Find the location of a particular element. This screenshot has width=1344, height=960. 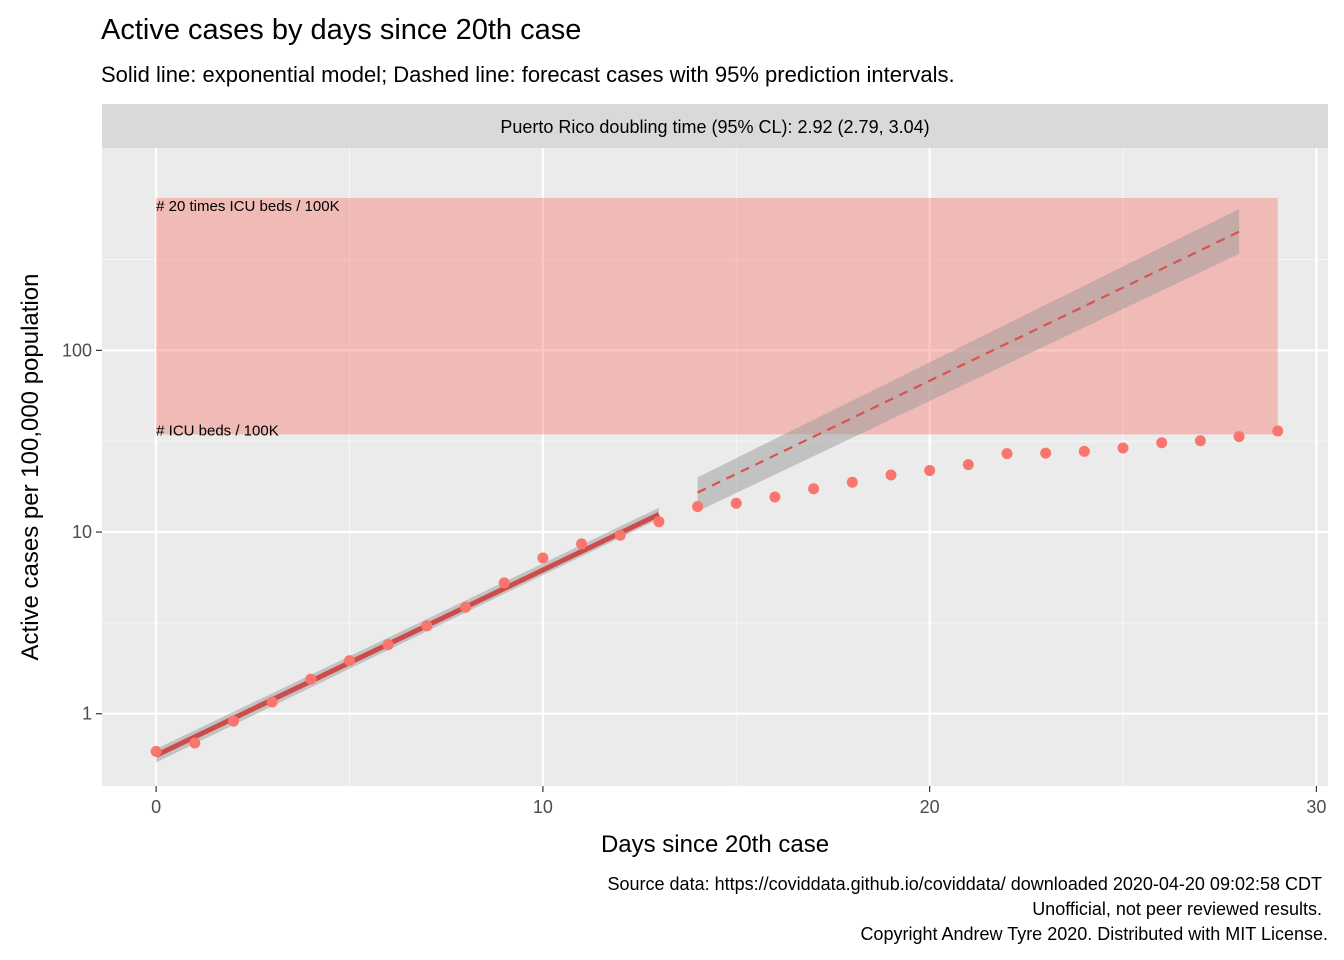

facet-strip is located at coordinates (715, 126).